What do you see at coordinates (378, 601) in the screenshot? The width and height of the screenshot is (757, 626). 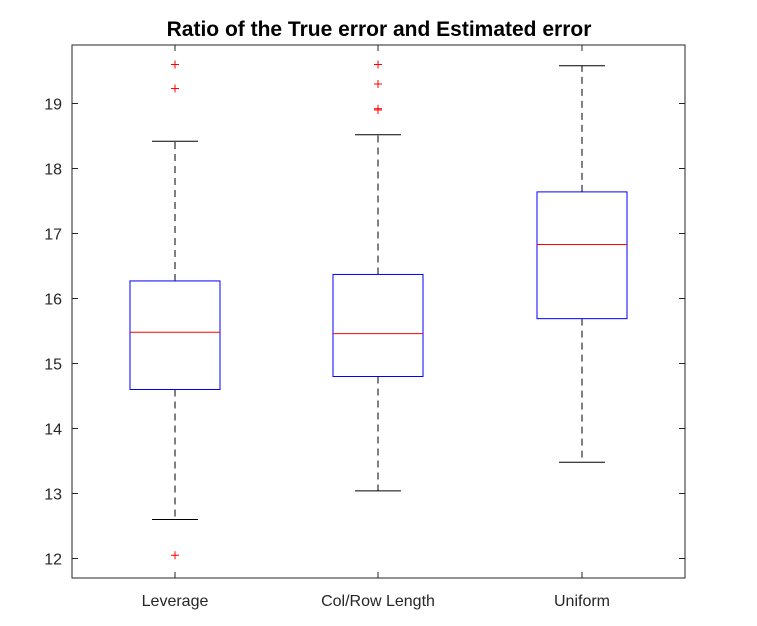 I see `x-tick-label: Col/Row Length` at bounding box center [378, 601].